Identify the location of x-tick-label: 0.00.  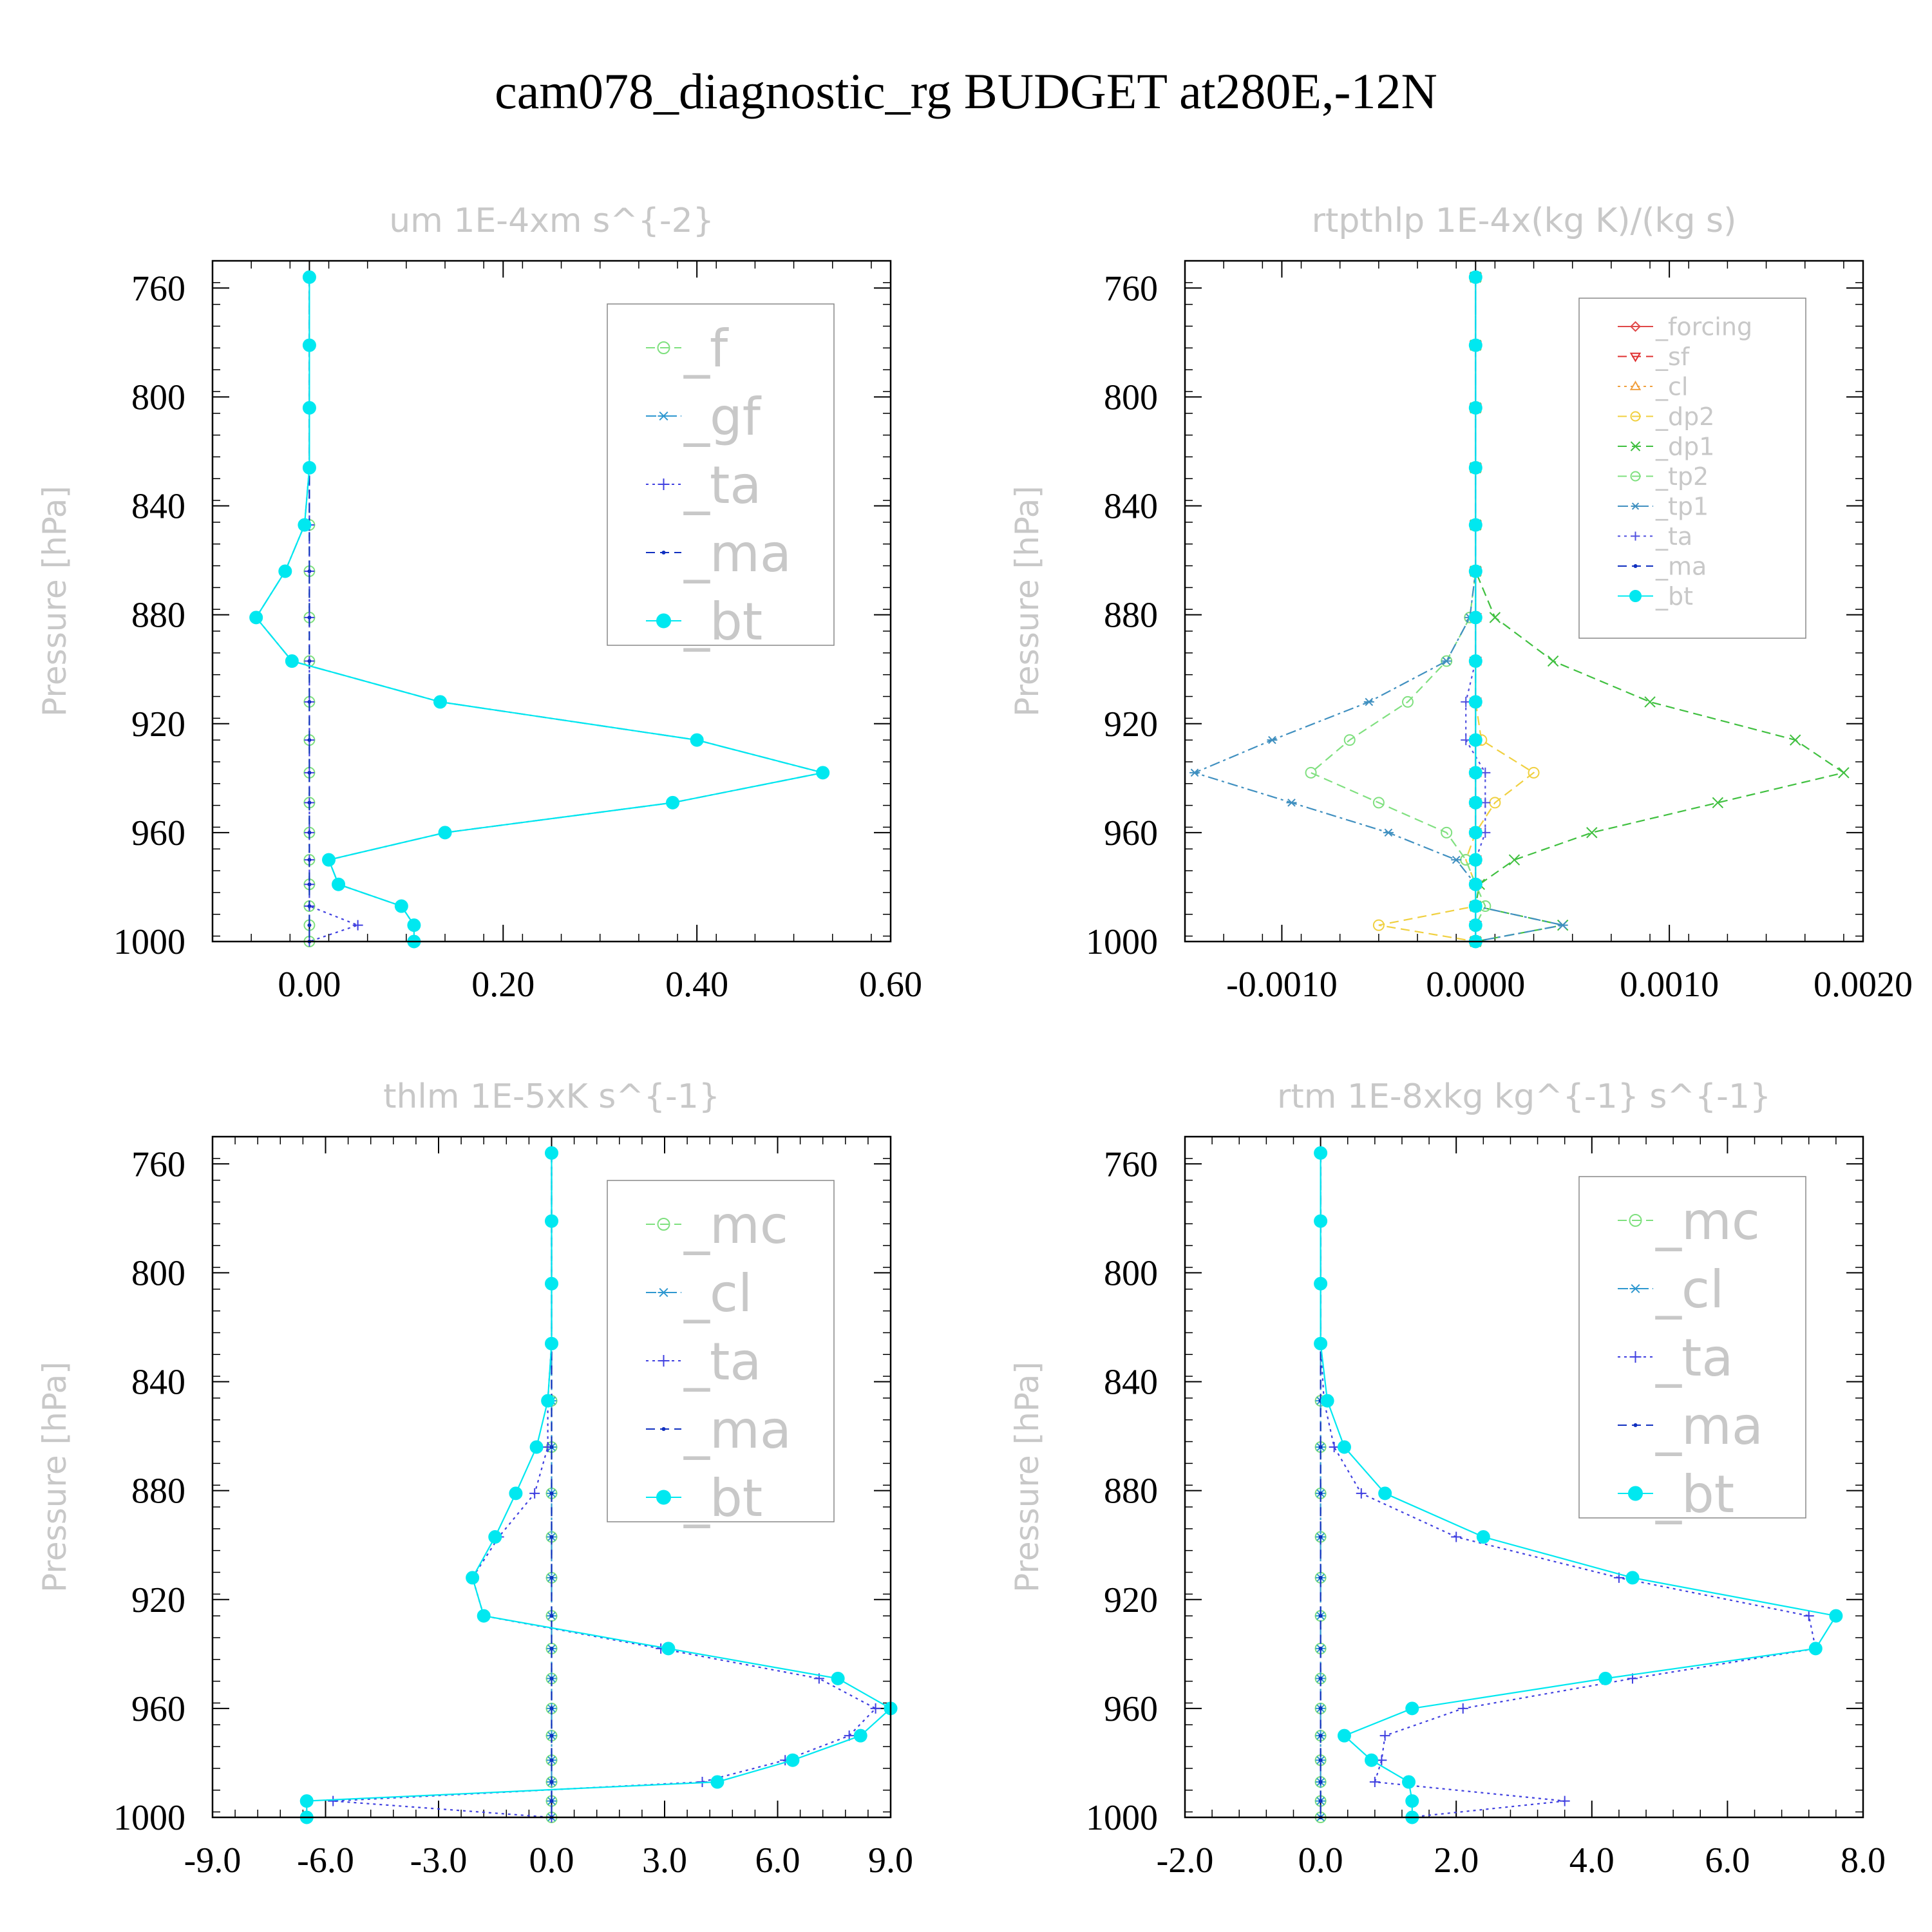
(309, 985).